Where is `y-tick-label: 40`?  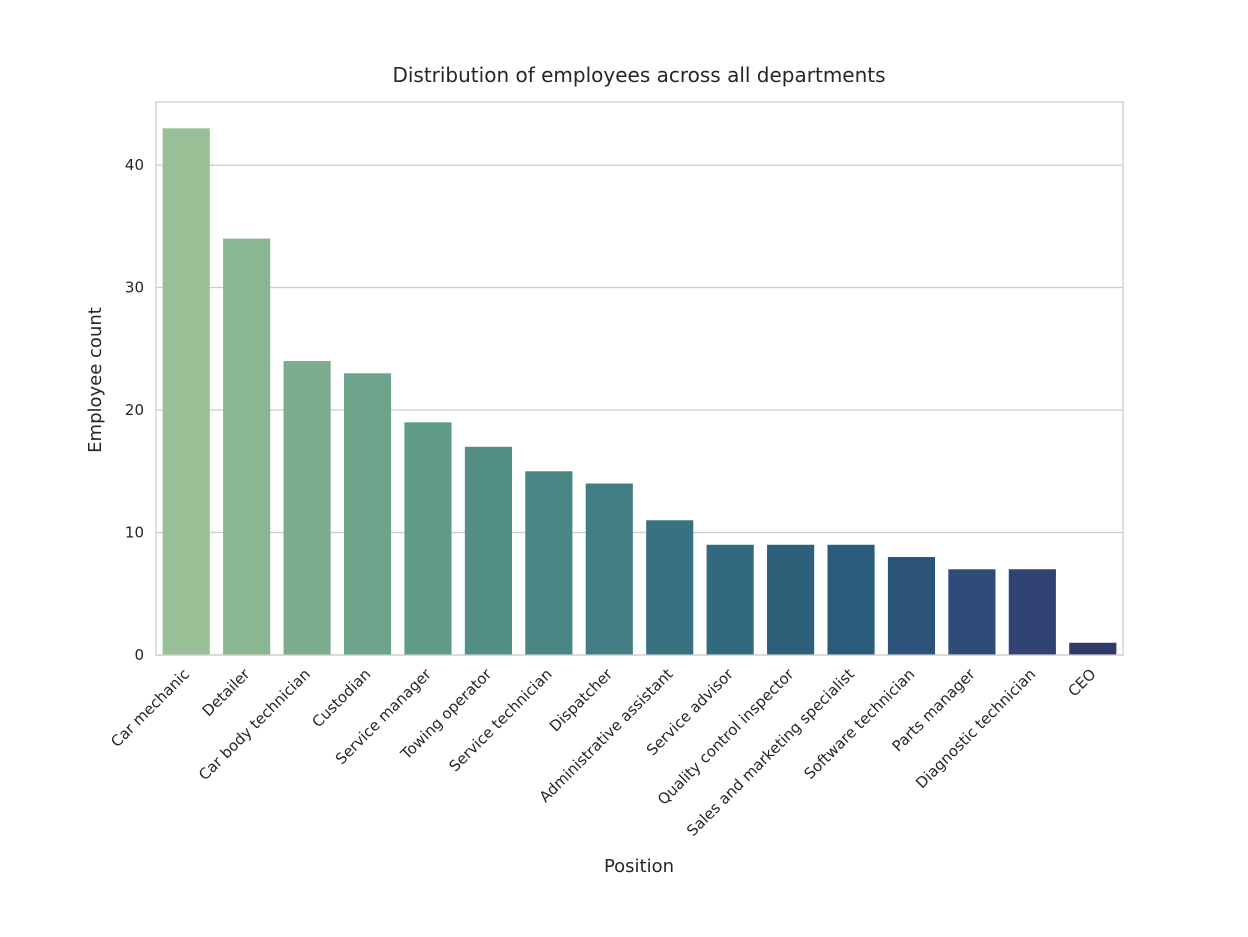 y-tick-label: 40 is located at coordinates (134, 165).